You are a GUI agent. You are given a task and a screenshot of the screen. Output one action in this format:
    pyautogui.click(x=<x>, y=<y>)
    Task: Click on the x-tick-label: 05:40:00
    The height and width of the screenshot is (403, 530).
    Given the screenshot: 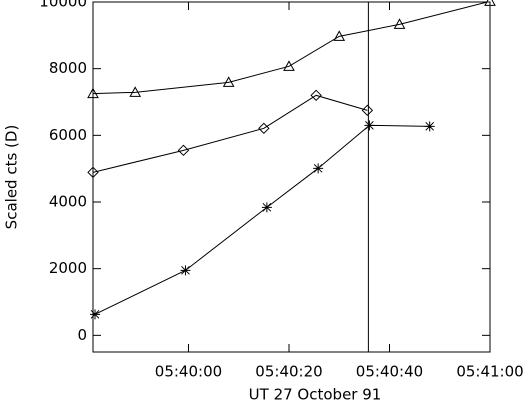 What is the action you would take?
    pyautogui.click(x=188, y=372)
    